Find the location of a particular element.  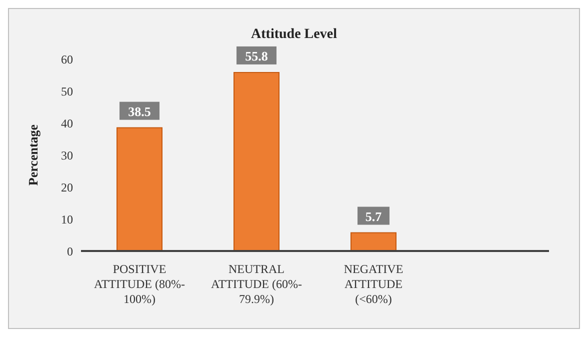

chart-title: Attitude Level is located at coordinates (294, 35).